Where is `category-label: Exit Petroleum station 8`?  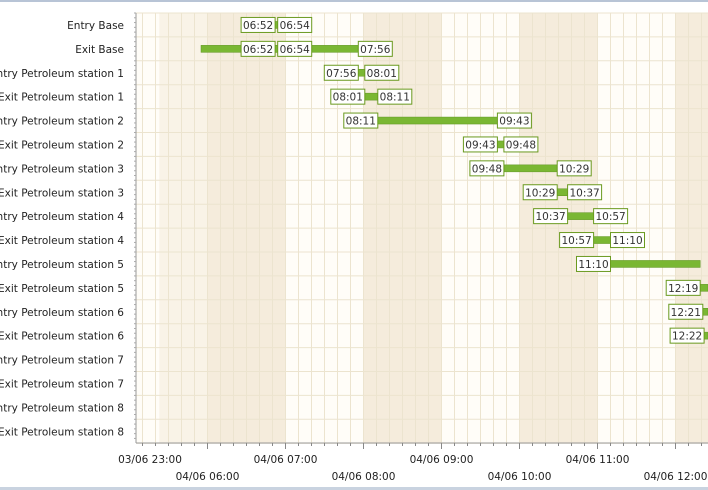
category-label: Exit Petroleum station 8 is located at coordinates (62, 432).